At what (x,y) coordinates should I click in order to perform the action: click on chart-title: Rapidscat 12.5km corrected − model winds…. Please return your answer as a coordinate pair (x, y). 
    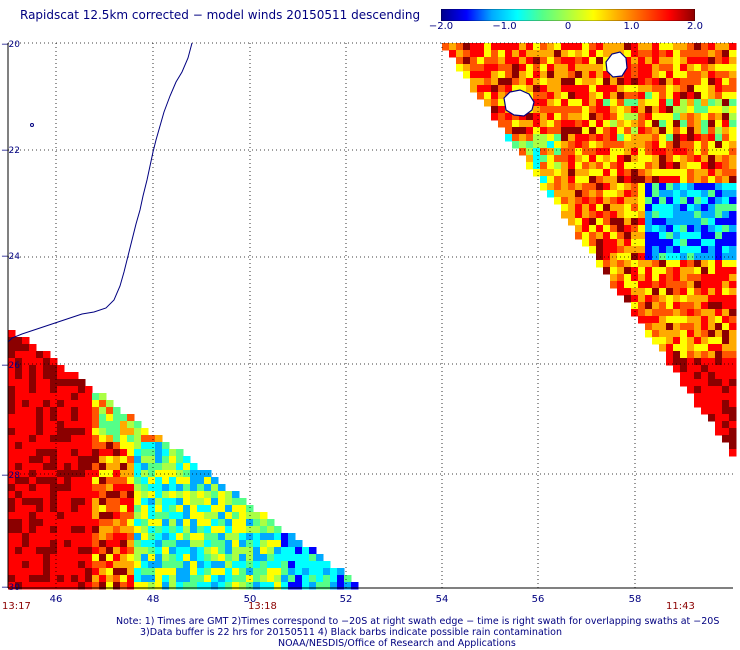
    Looking at the image, I should click on (220, 15).